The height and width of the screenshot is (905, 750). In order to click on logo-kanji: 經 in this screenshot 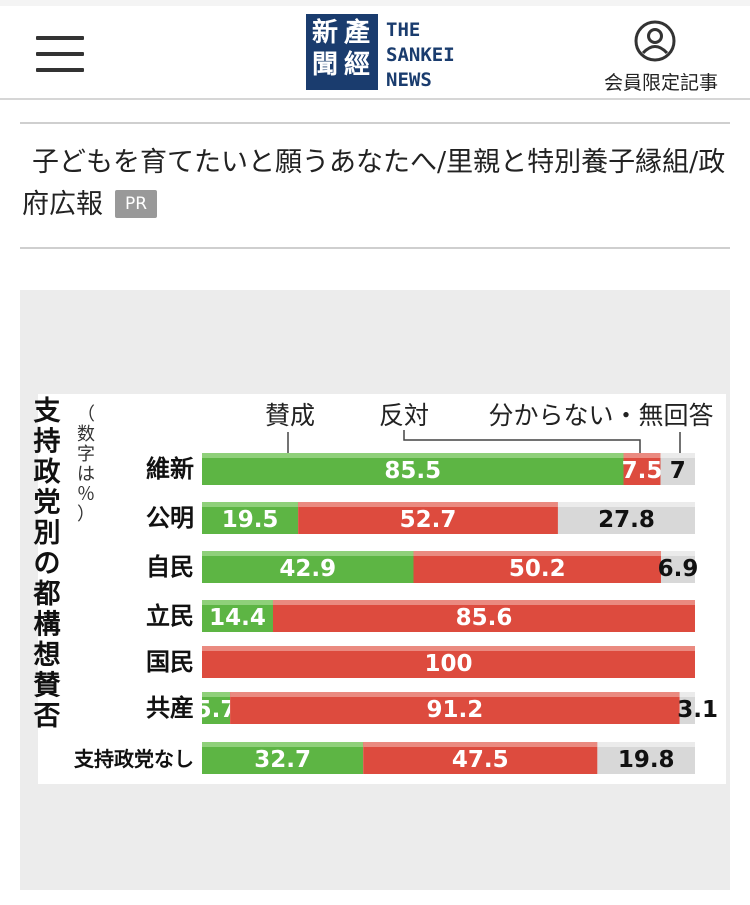, I will do `click(357, 65)`.